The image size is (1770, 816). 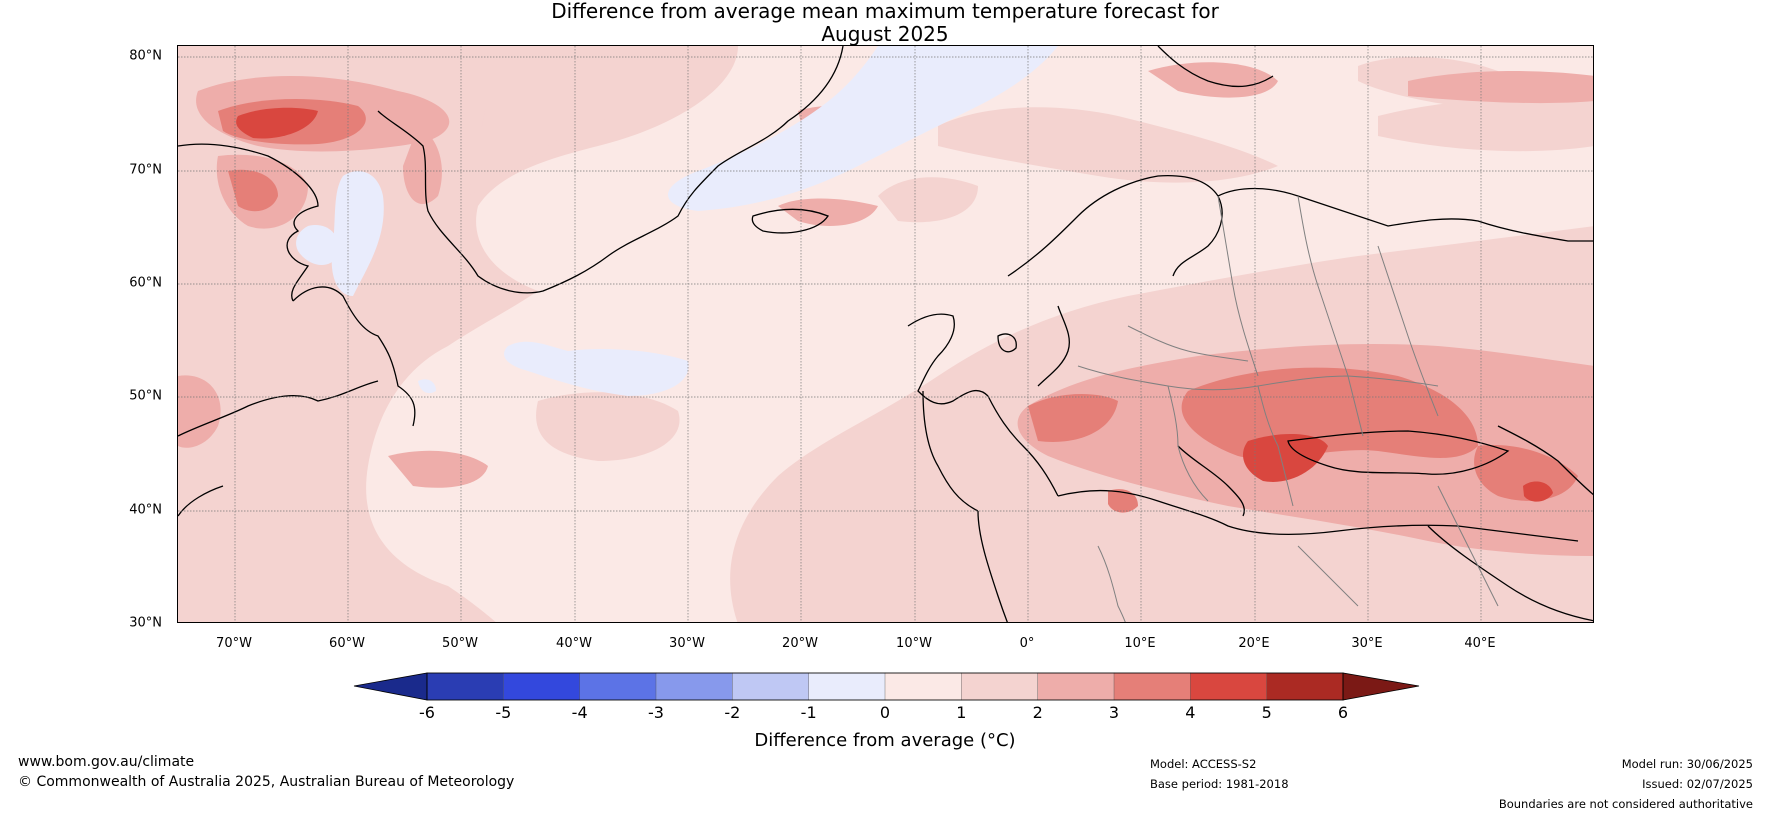 I want to click on colorbar-tick-label: 6, so click(x=1343, y=712).